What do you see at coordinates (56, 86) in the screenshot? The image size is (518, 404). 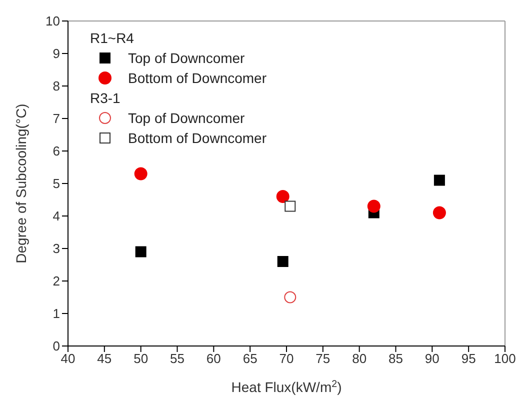 I see `y-tick-label: 8` at bounding box center [56, 86].